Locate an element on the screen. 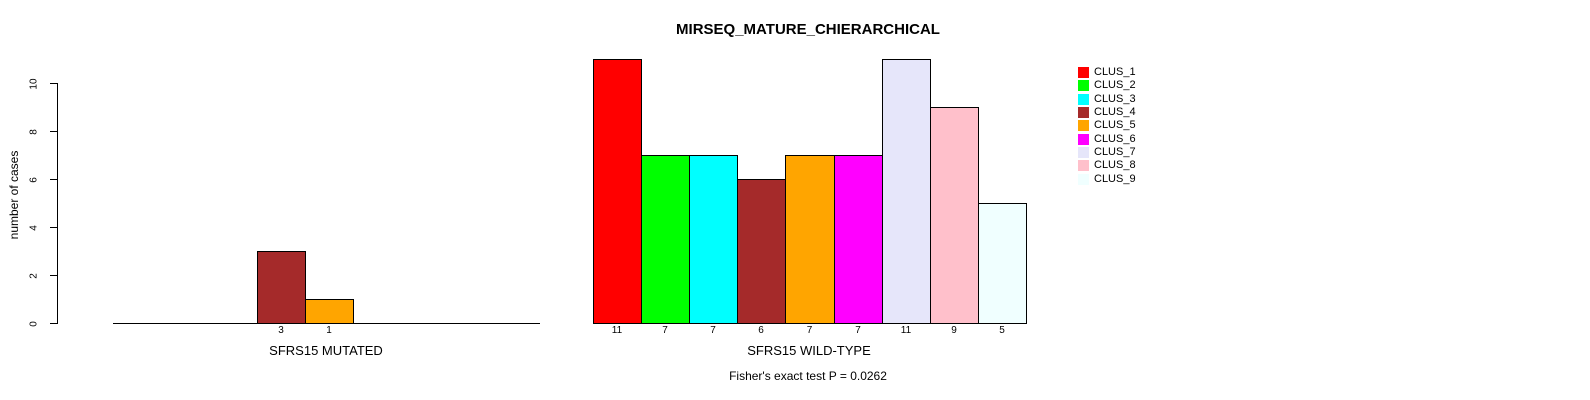 Image resolution: width=1590 pixels, height=400 pixels. legend-item-CLUS_5: CLUS_5 is located at coordinates (1107, 125).